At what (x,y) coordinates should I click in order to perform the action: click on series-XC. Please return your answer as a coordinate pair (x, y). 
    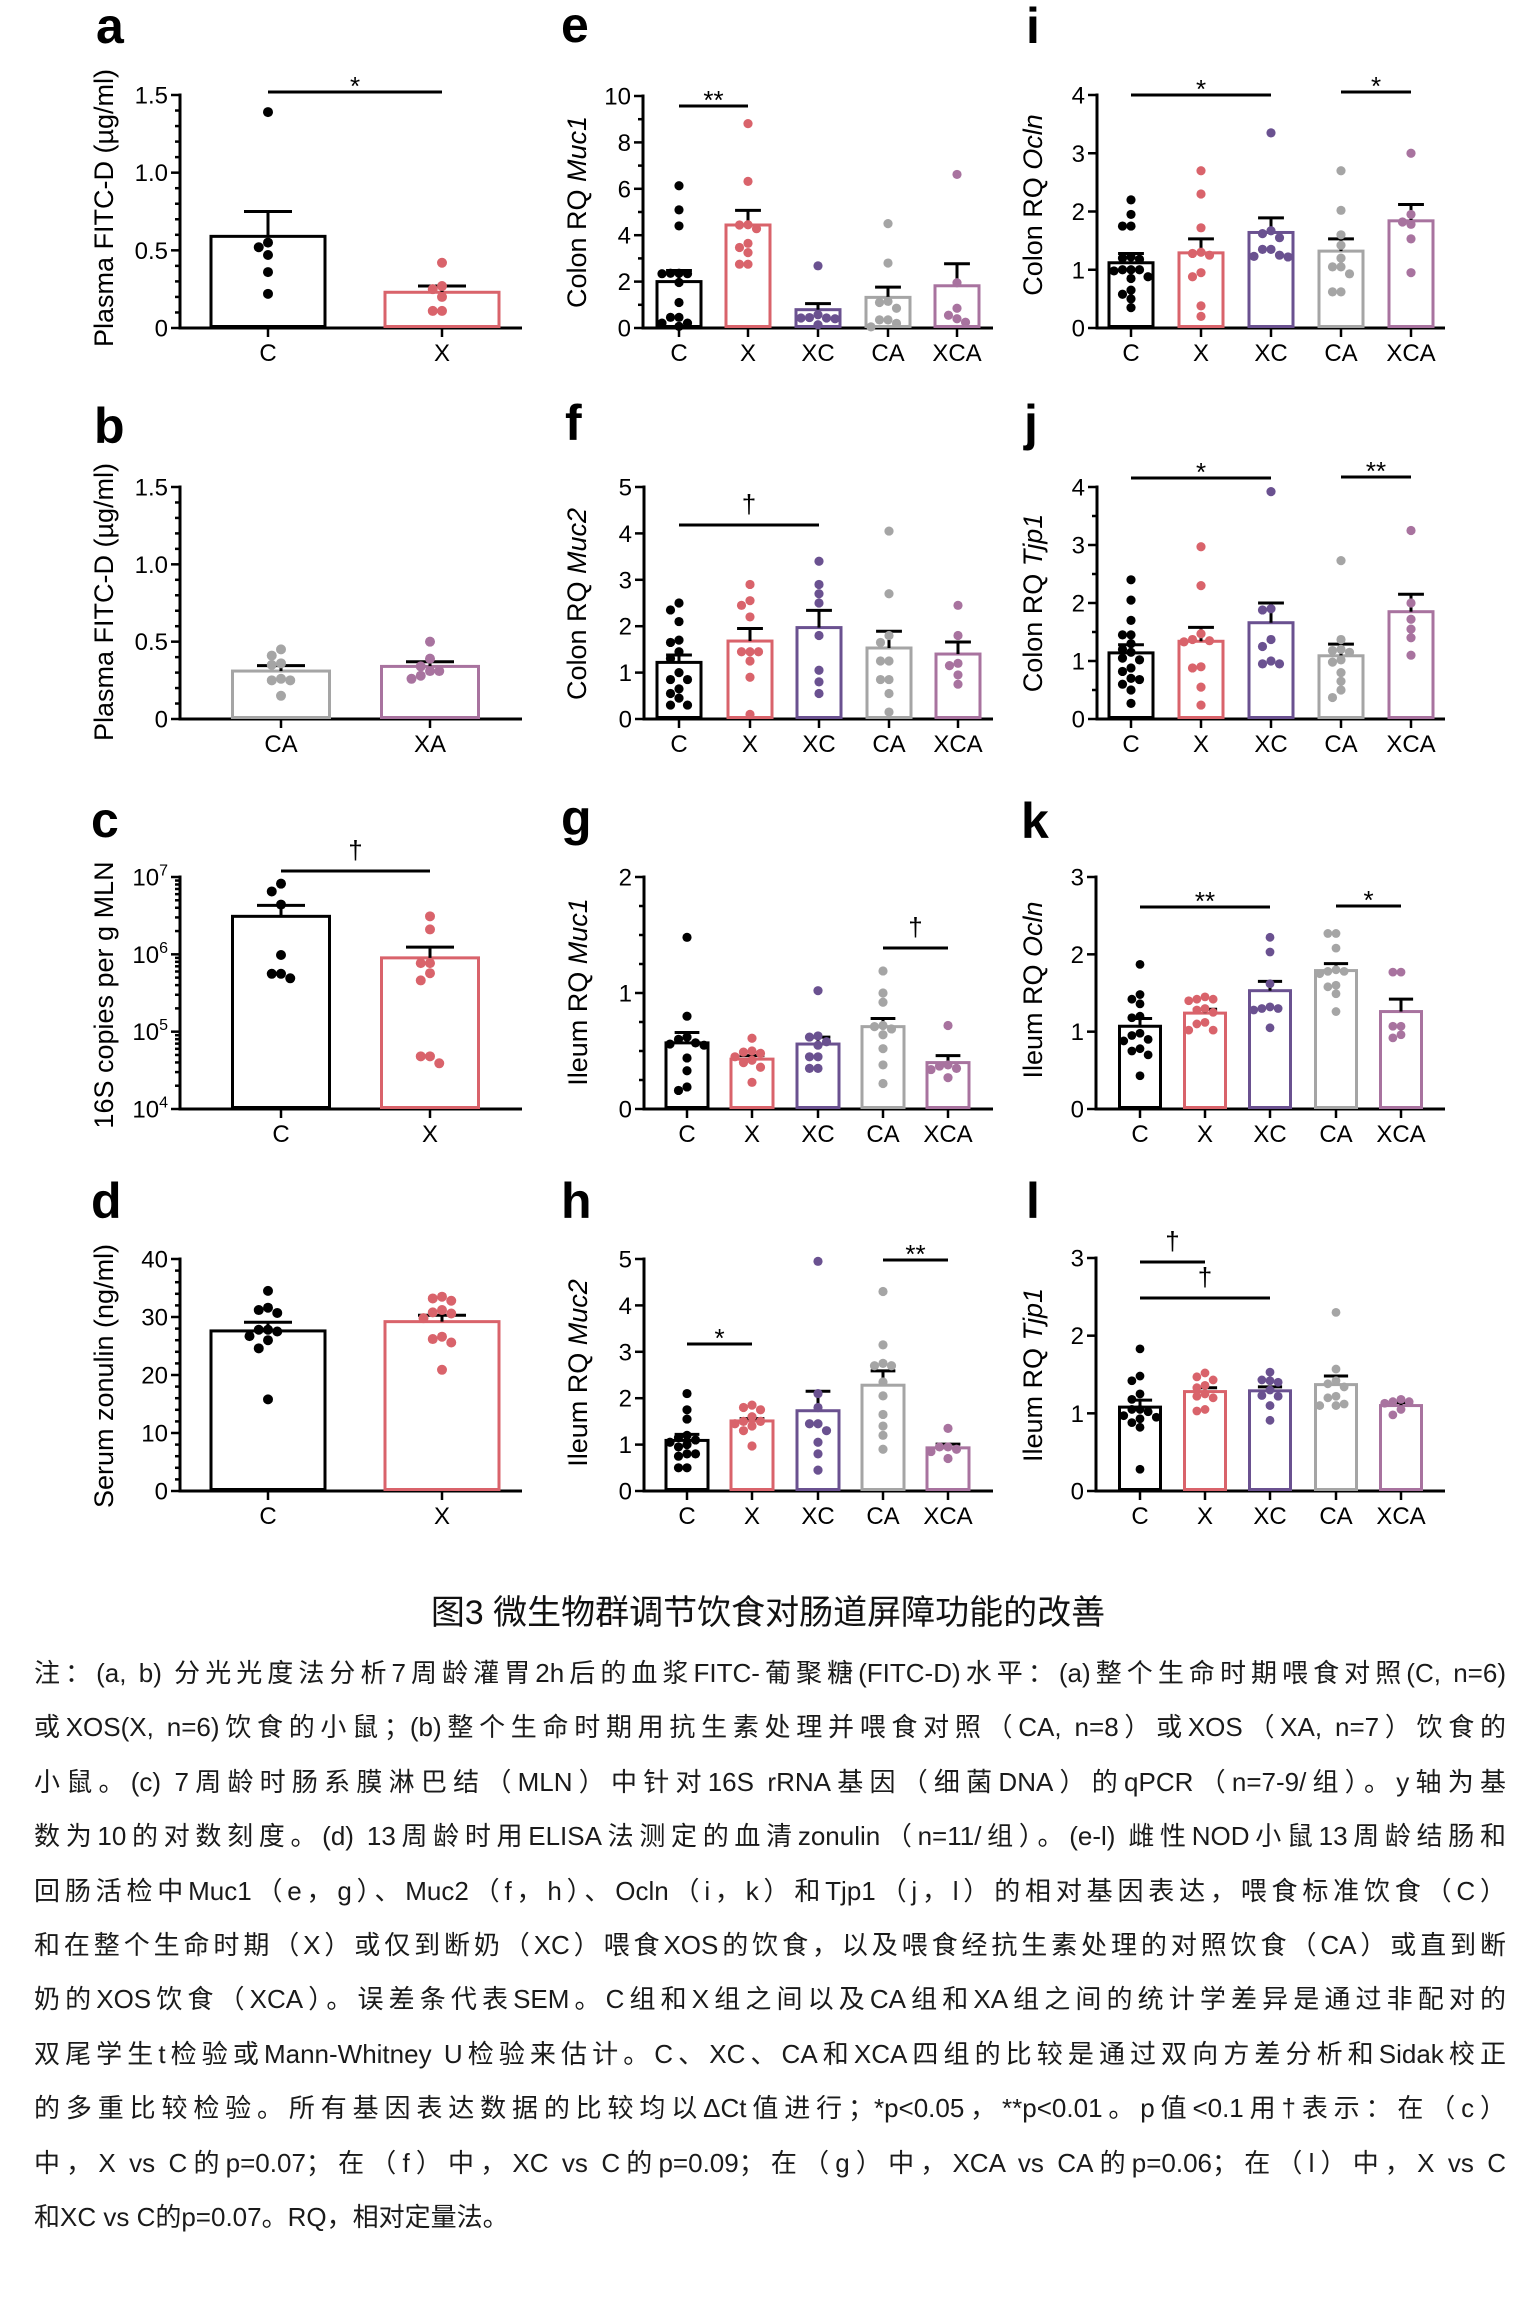
    Looking at the image, I should click on (1270, 1020).